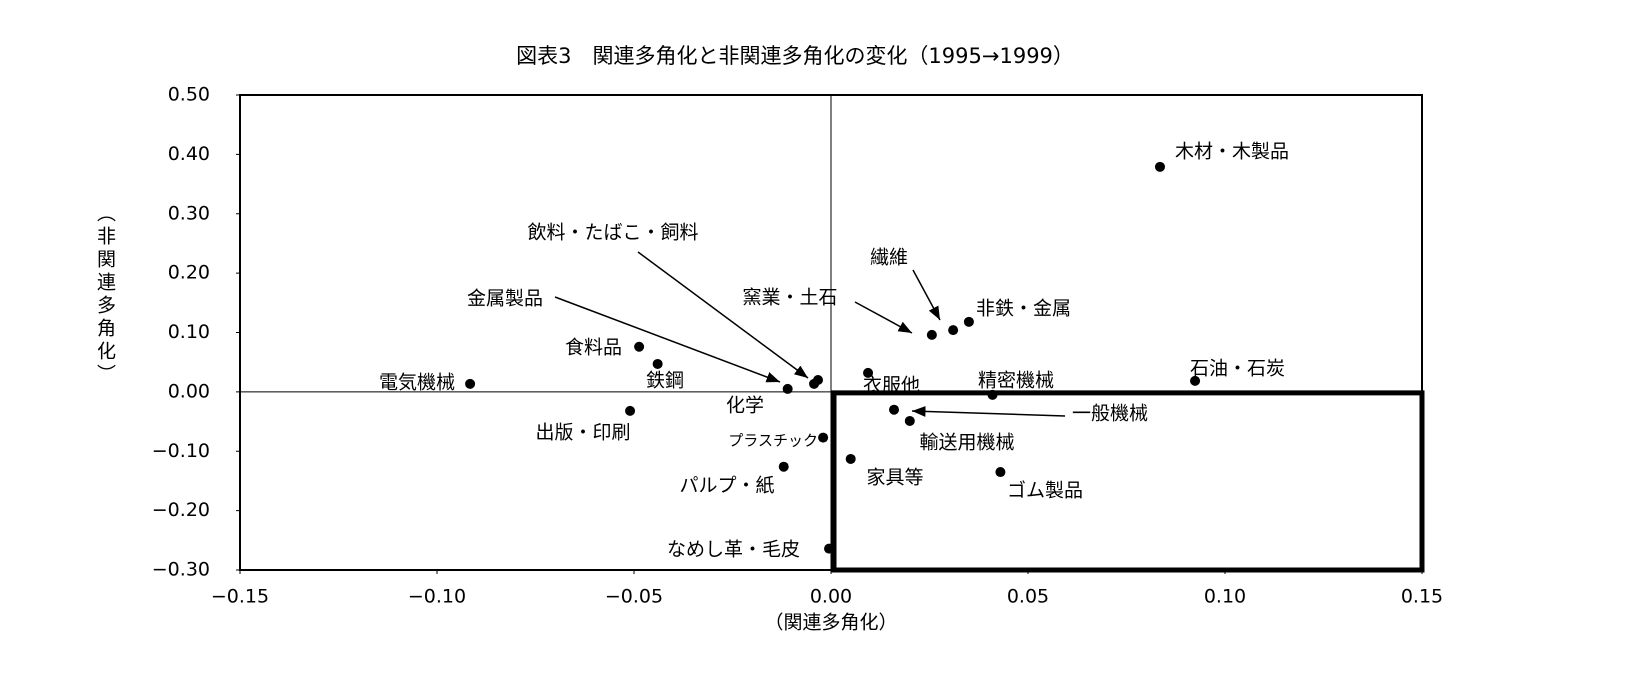 The image size is (1649, 698). Describe the element at coordinates (726, 486) in the screenshot. I see `point-label: パルプ・紙` at that location.